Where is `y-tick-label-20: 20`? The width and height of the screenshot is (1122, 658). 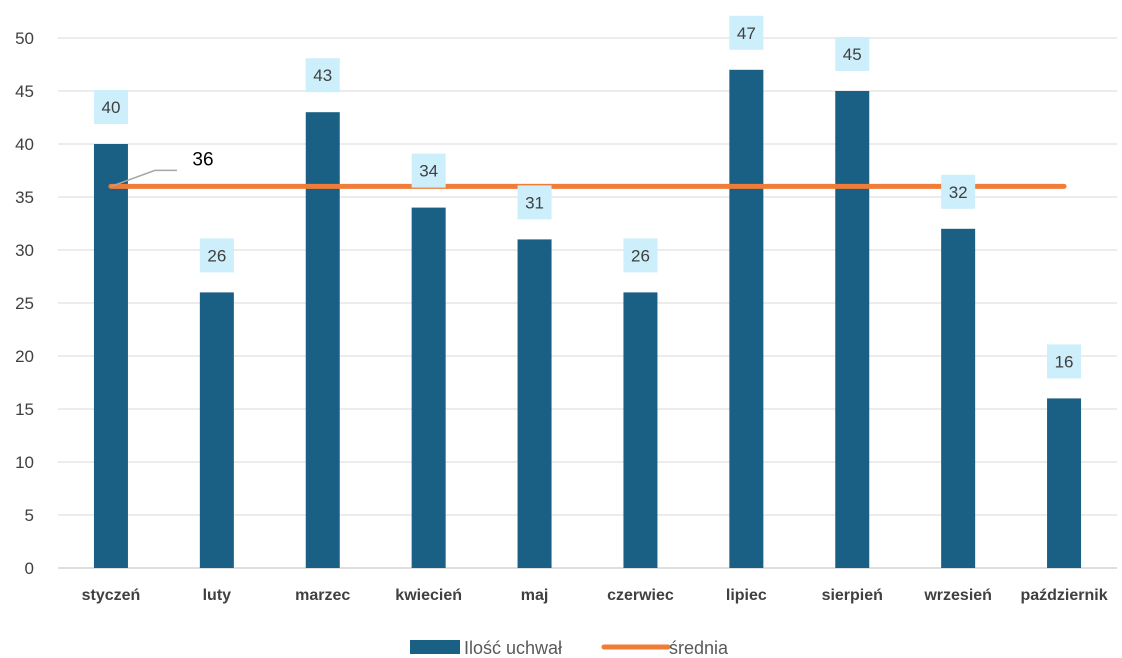
y-tick-label-20: 20 is located at coordinates (24, 356).